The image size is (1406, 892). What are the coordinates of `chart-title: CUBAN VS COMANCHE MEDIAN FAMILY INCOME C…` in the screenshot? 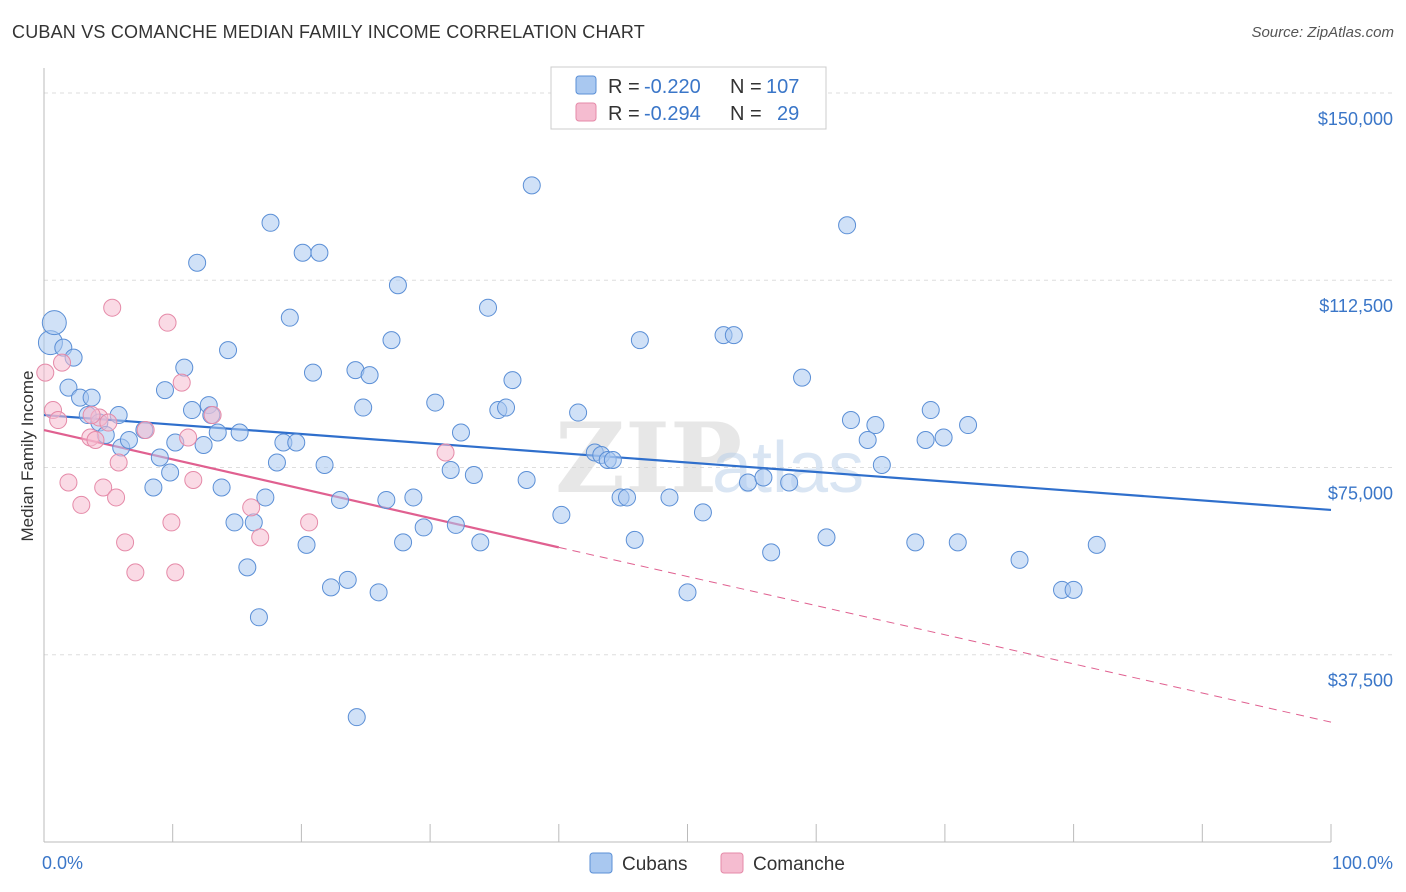 It's located at (328, 32).